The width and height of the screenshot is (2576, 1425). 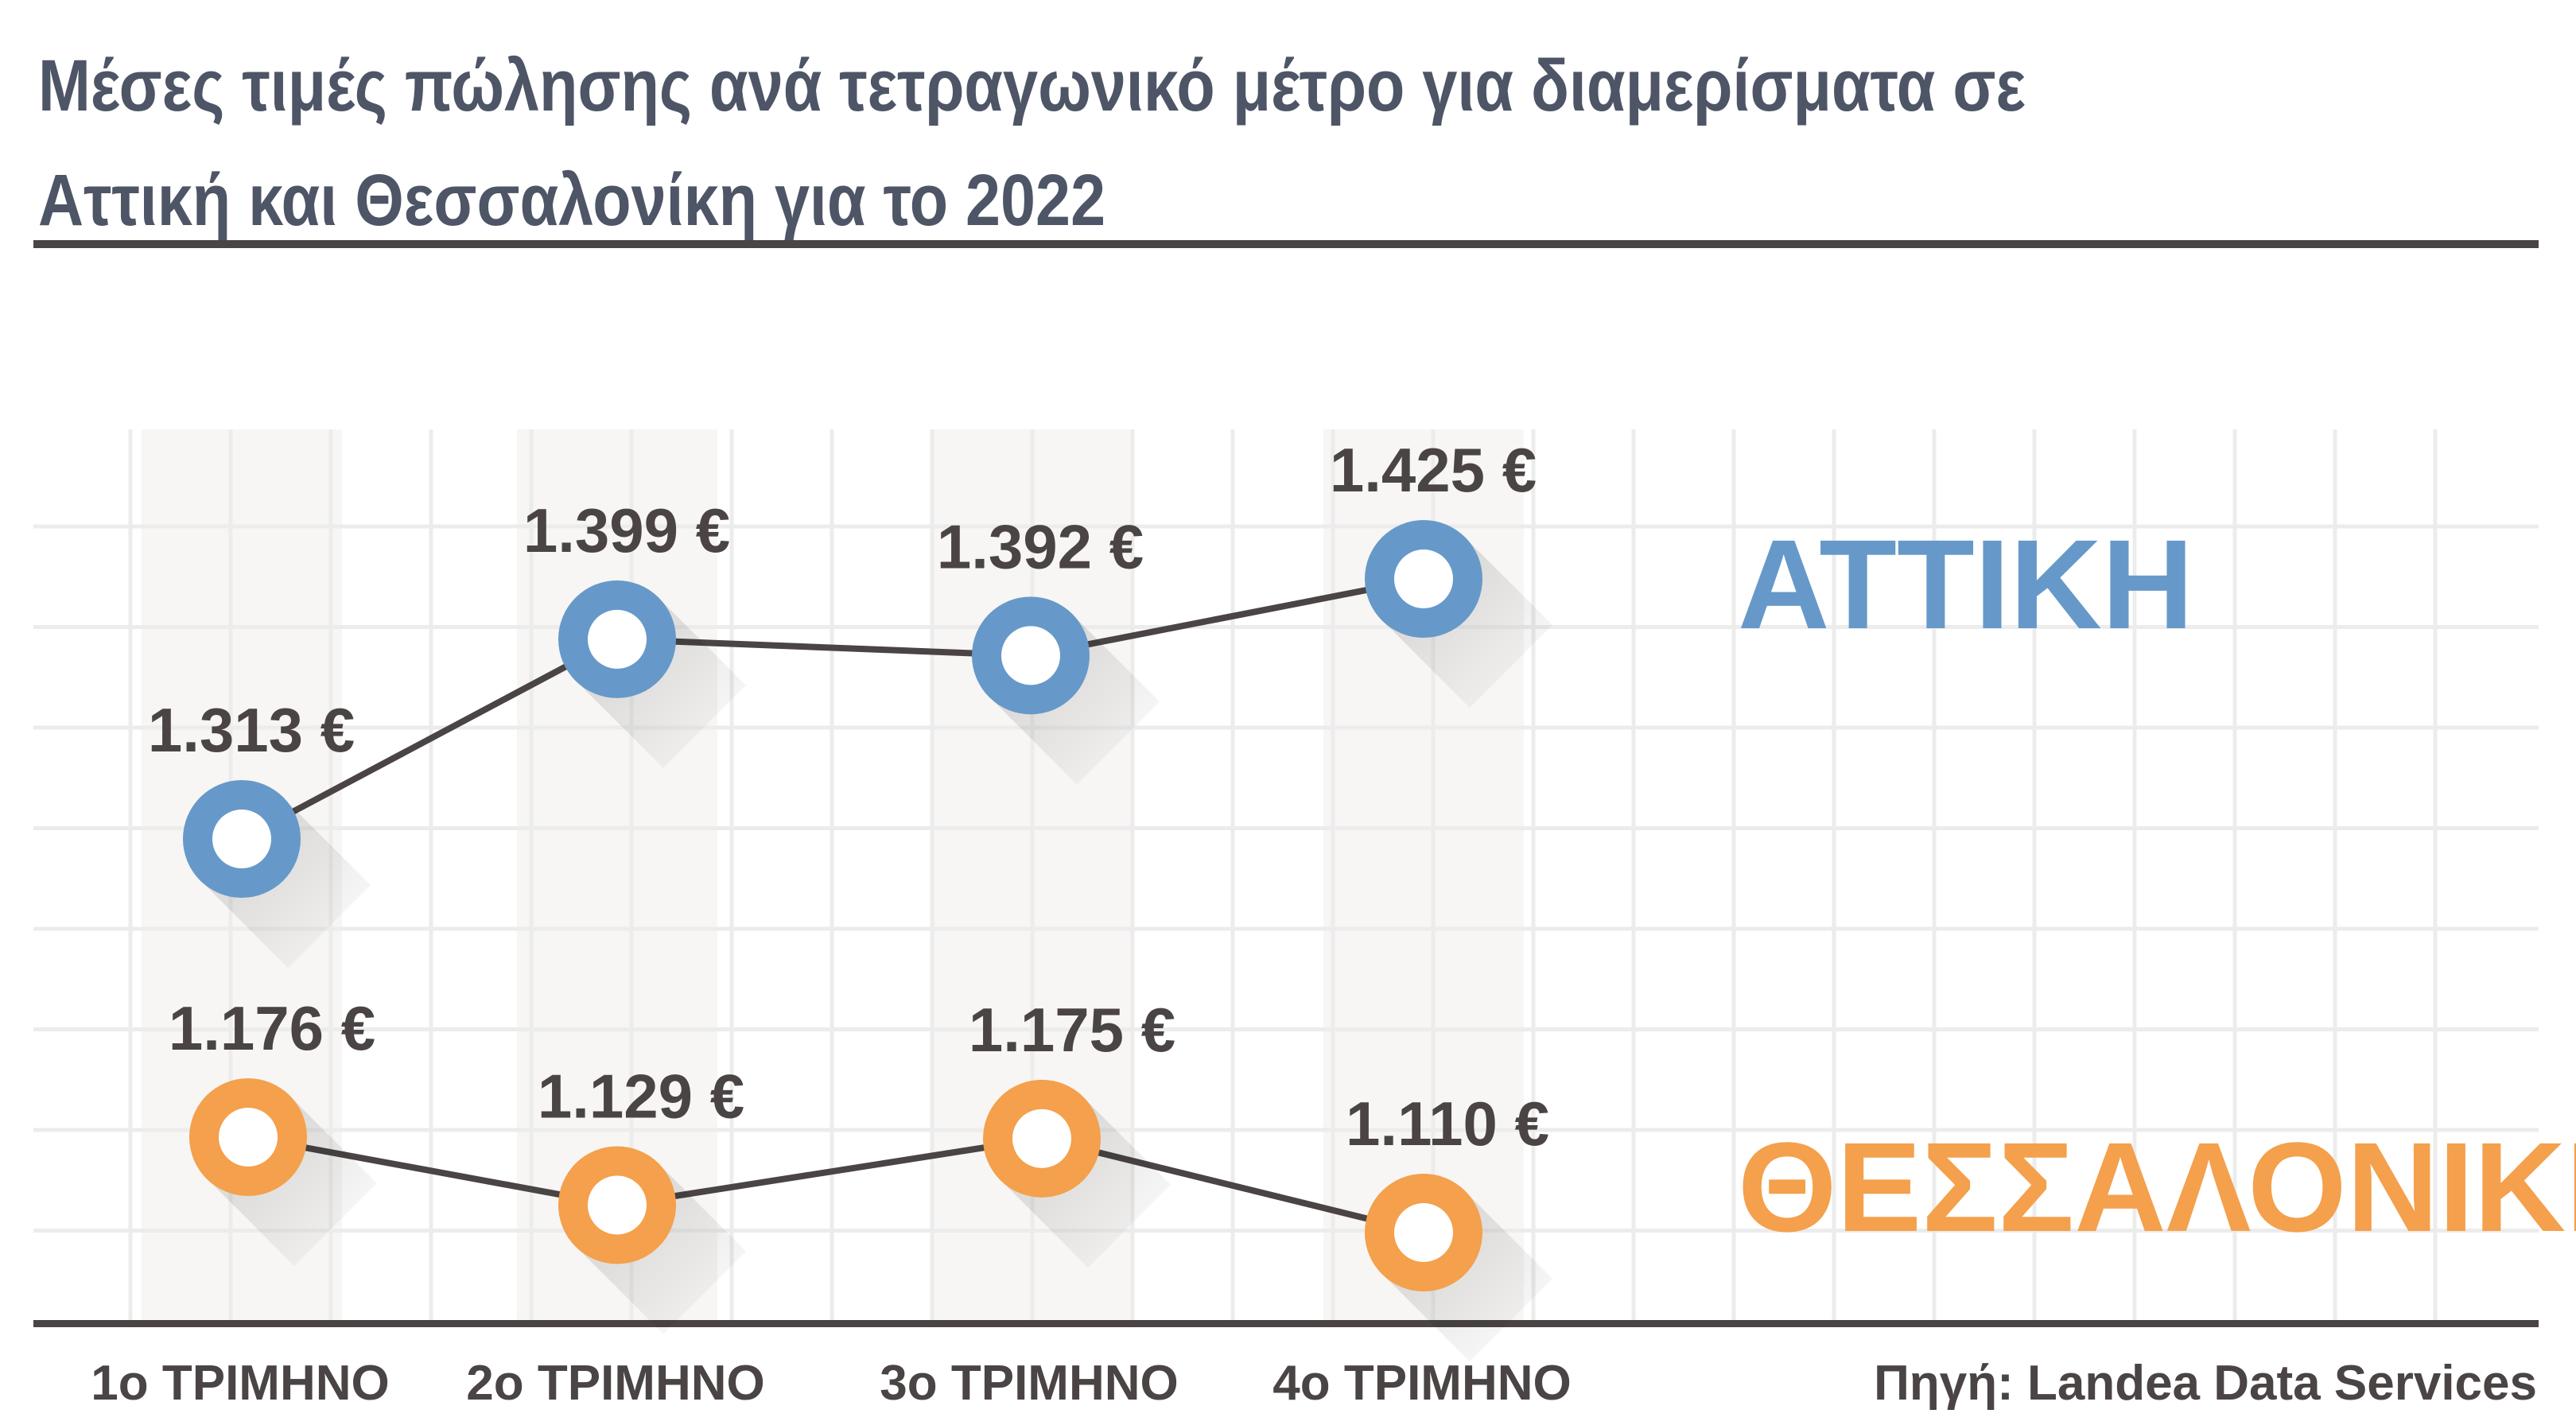 What do you see at coordinates (1433, 470) in the screenshot?
I see `data-label: 1.425 €` at bounding box center [1433, 470].